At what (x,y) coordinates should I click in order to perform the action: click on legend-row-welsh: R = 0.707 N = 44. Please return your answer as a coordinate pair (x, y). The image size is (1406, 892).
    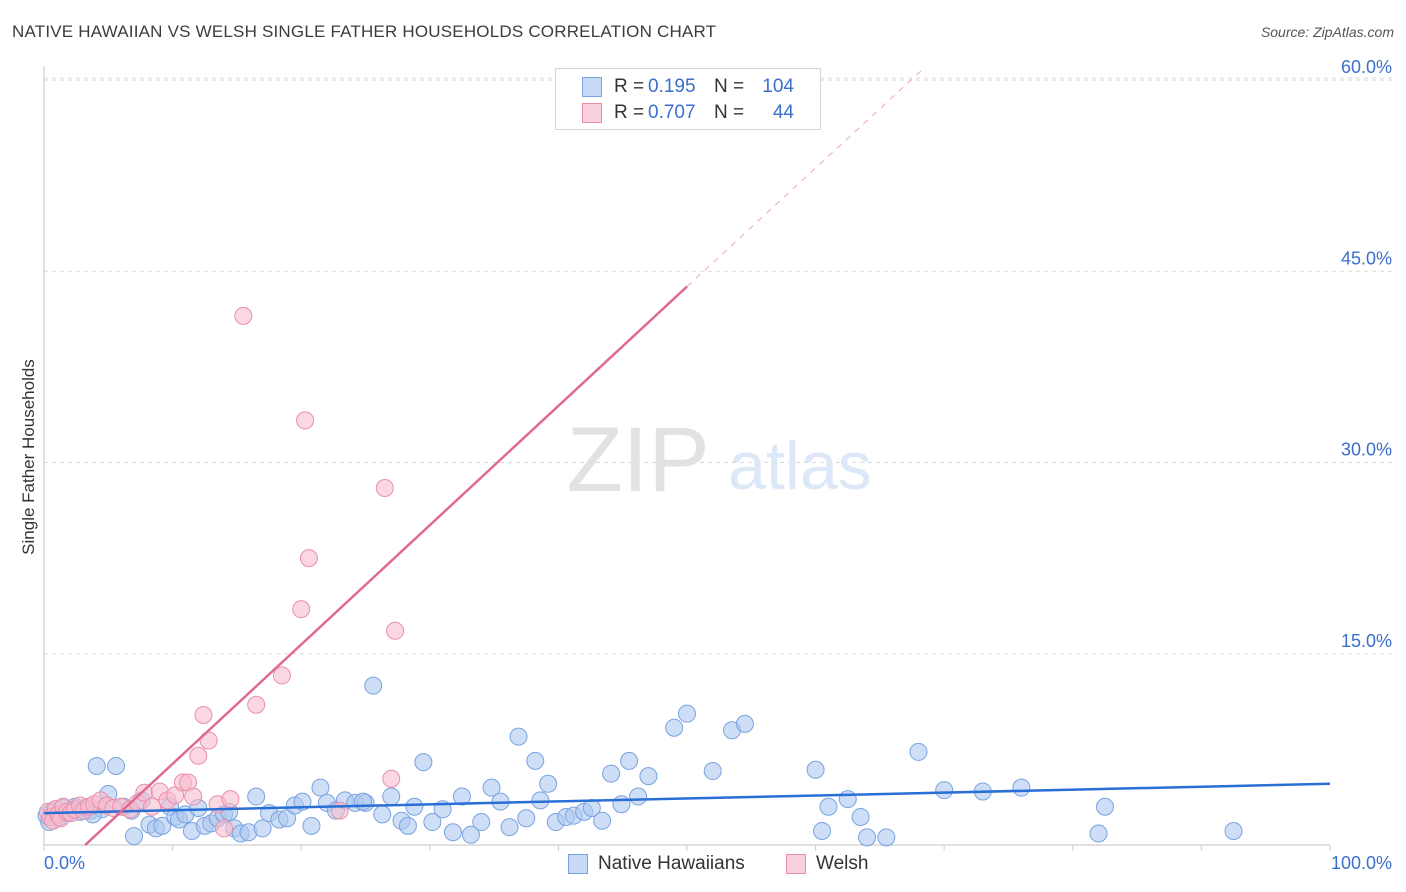
    Looking at the image, I should click on (688, 113).